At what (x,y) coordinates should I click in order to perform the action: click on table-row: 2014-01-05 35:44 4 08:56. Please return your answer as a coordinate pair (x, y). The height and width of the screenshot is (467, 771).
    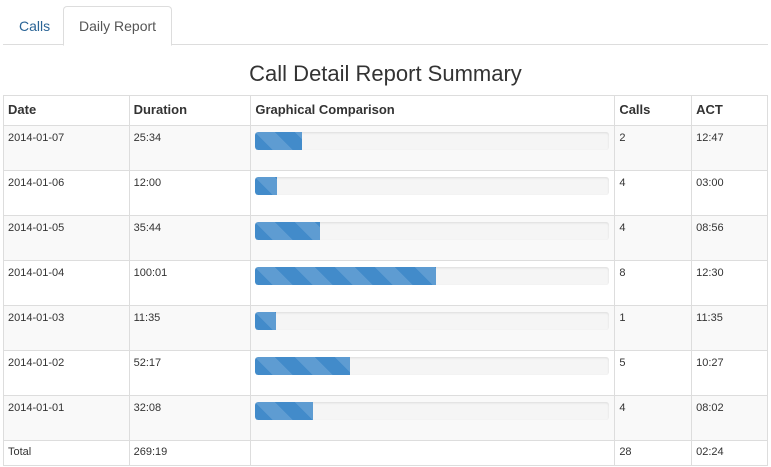
    Looking at the image, I should click on (385, 238).